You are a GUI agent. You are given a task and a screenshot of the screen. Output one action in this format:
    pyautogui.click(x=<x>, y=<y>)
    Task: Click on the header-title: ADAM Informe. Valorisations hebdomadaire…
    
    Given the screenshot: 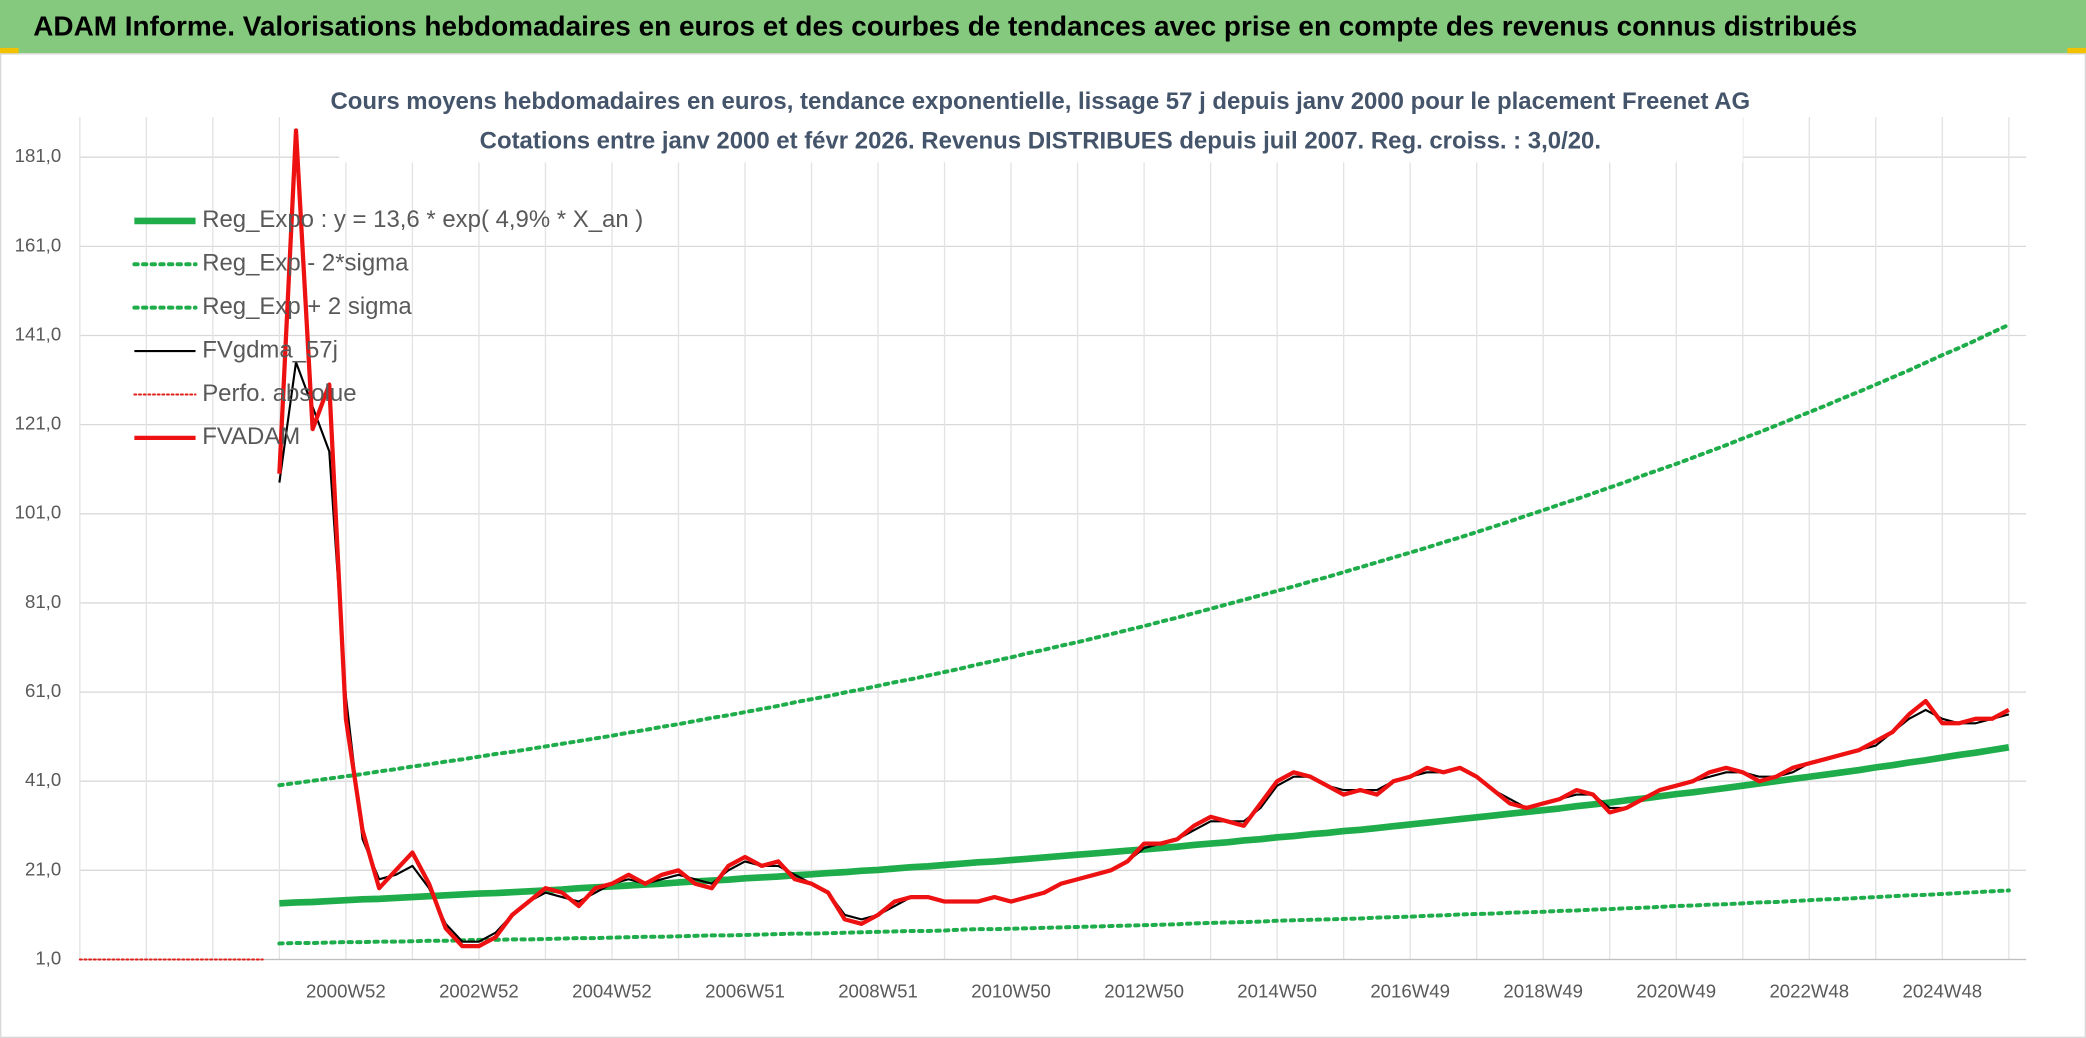 What is the action you would take?
    pyautogui.click(x=945, y=25)
    